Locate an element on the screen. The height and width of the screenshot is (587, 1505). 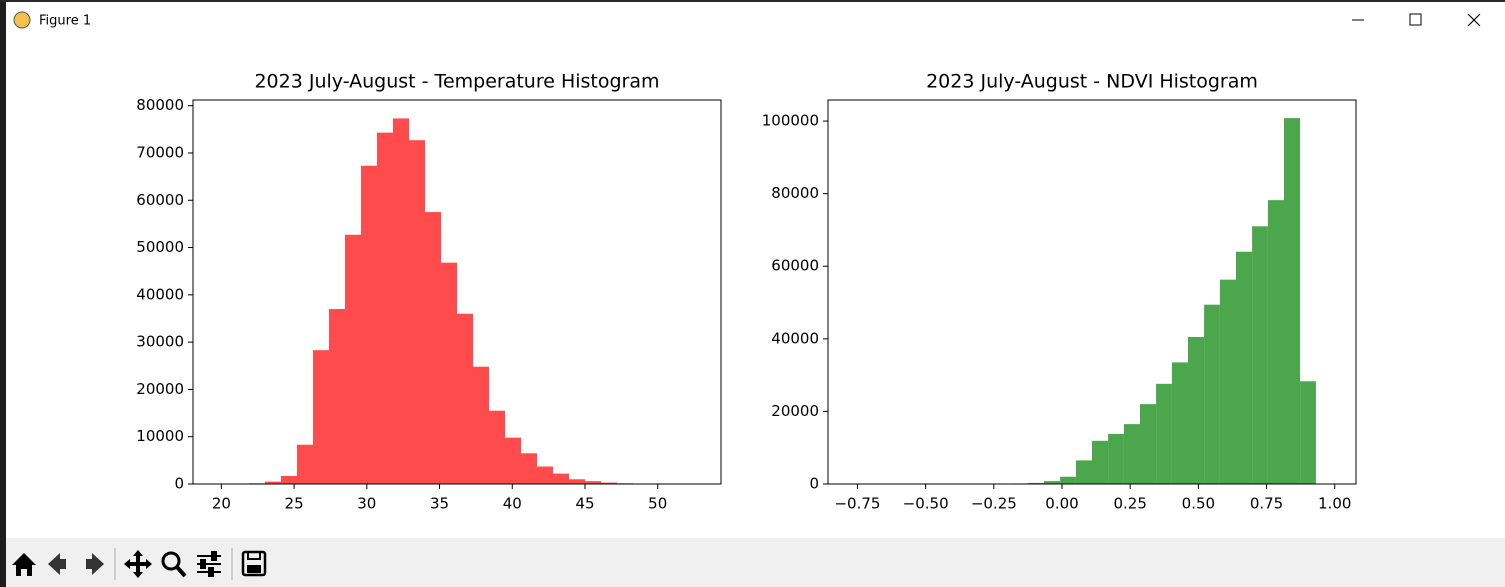
y-tick-label: 10000 is located at coordinates (160, 436).